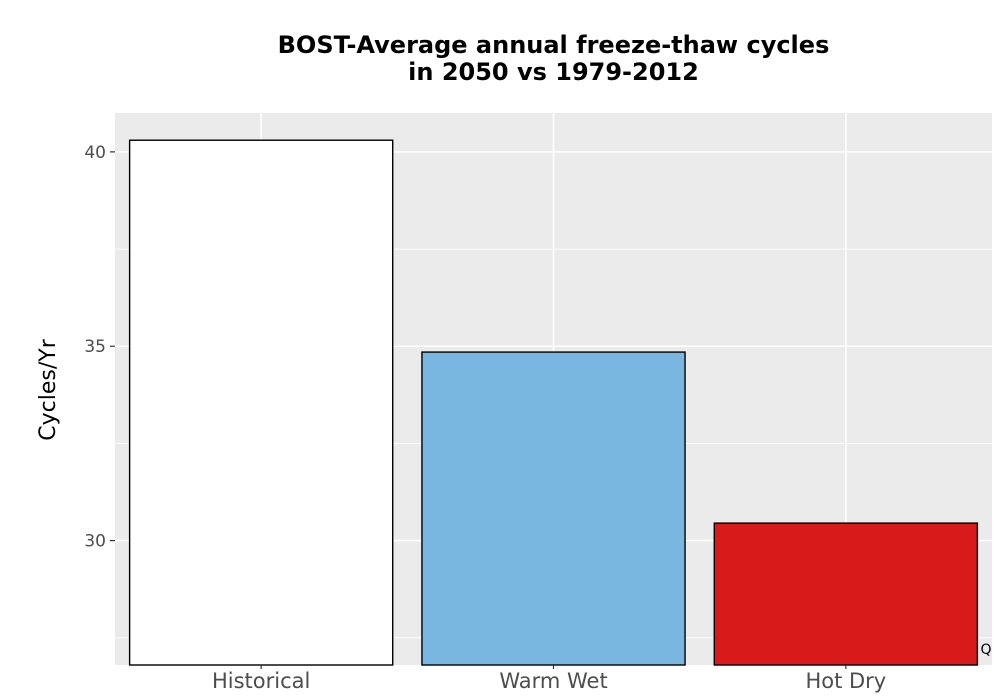 This screenshot has height=700, width=1000. Describe the element at coordinates (261, 681) in the screenshot. I see `x-tick-label: Historical` at that location.